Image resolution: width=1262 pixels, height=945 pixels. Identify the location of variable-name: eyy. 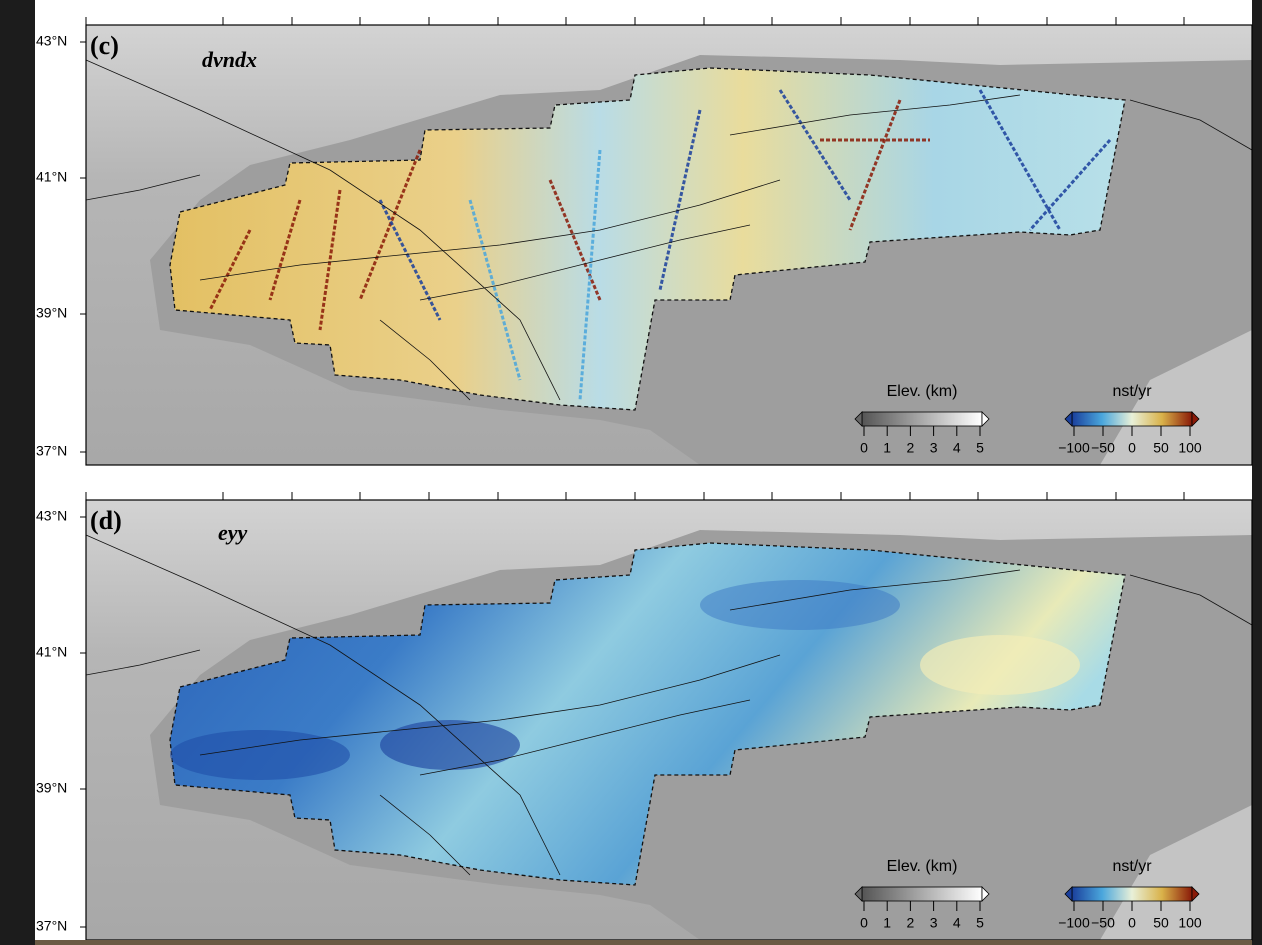
(233, 532).